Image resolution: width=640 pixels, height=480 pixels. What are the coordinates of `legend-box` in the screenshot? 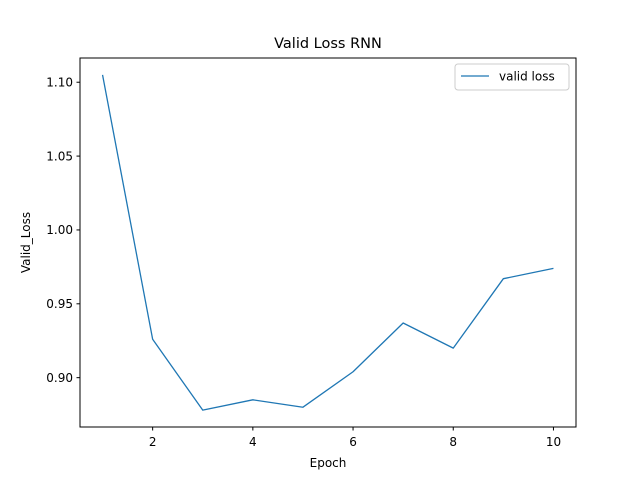 It's located at (512, 77).